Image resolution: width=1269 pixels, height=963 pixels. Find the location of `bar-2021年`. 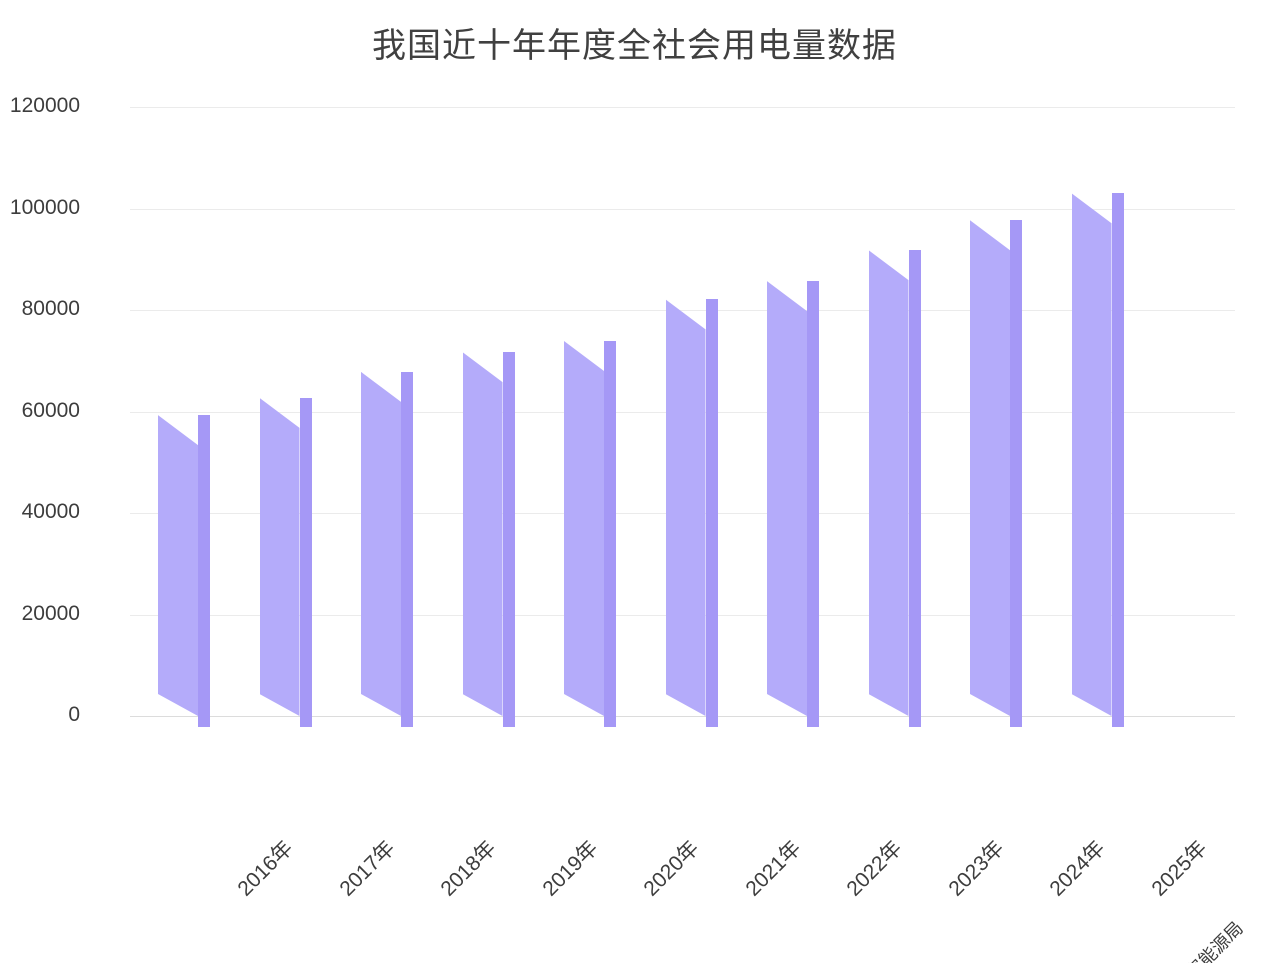

bar-2021年 is located at coordinates (715, 514).